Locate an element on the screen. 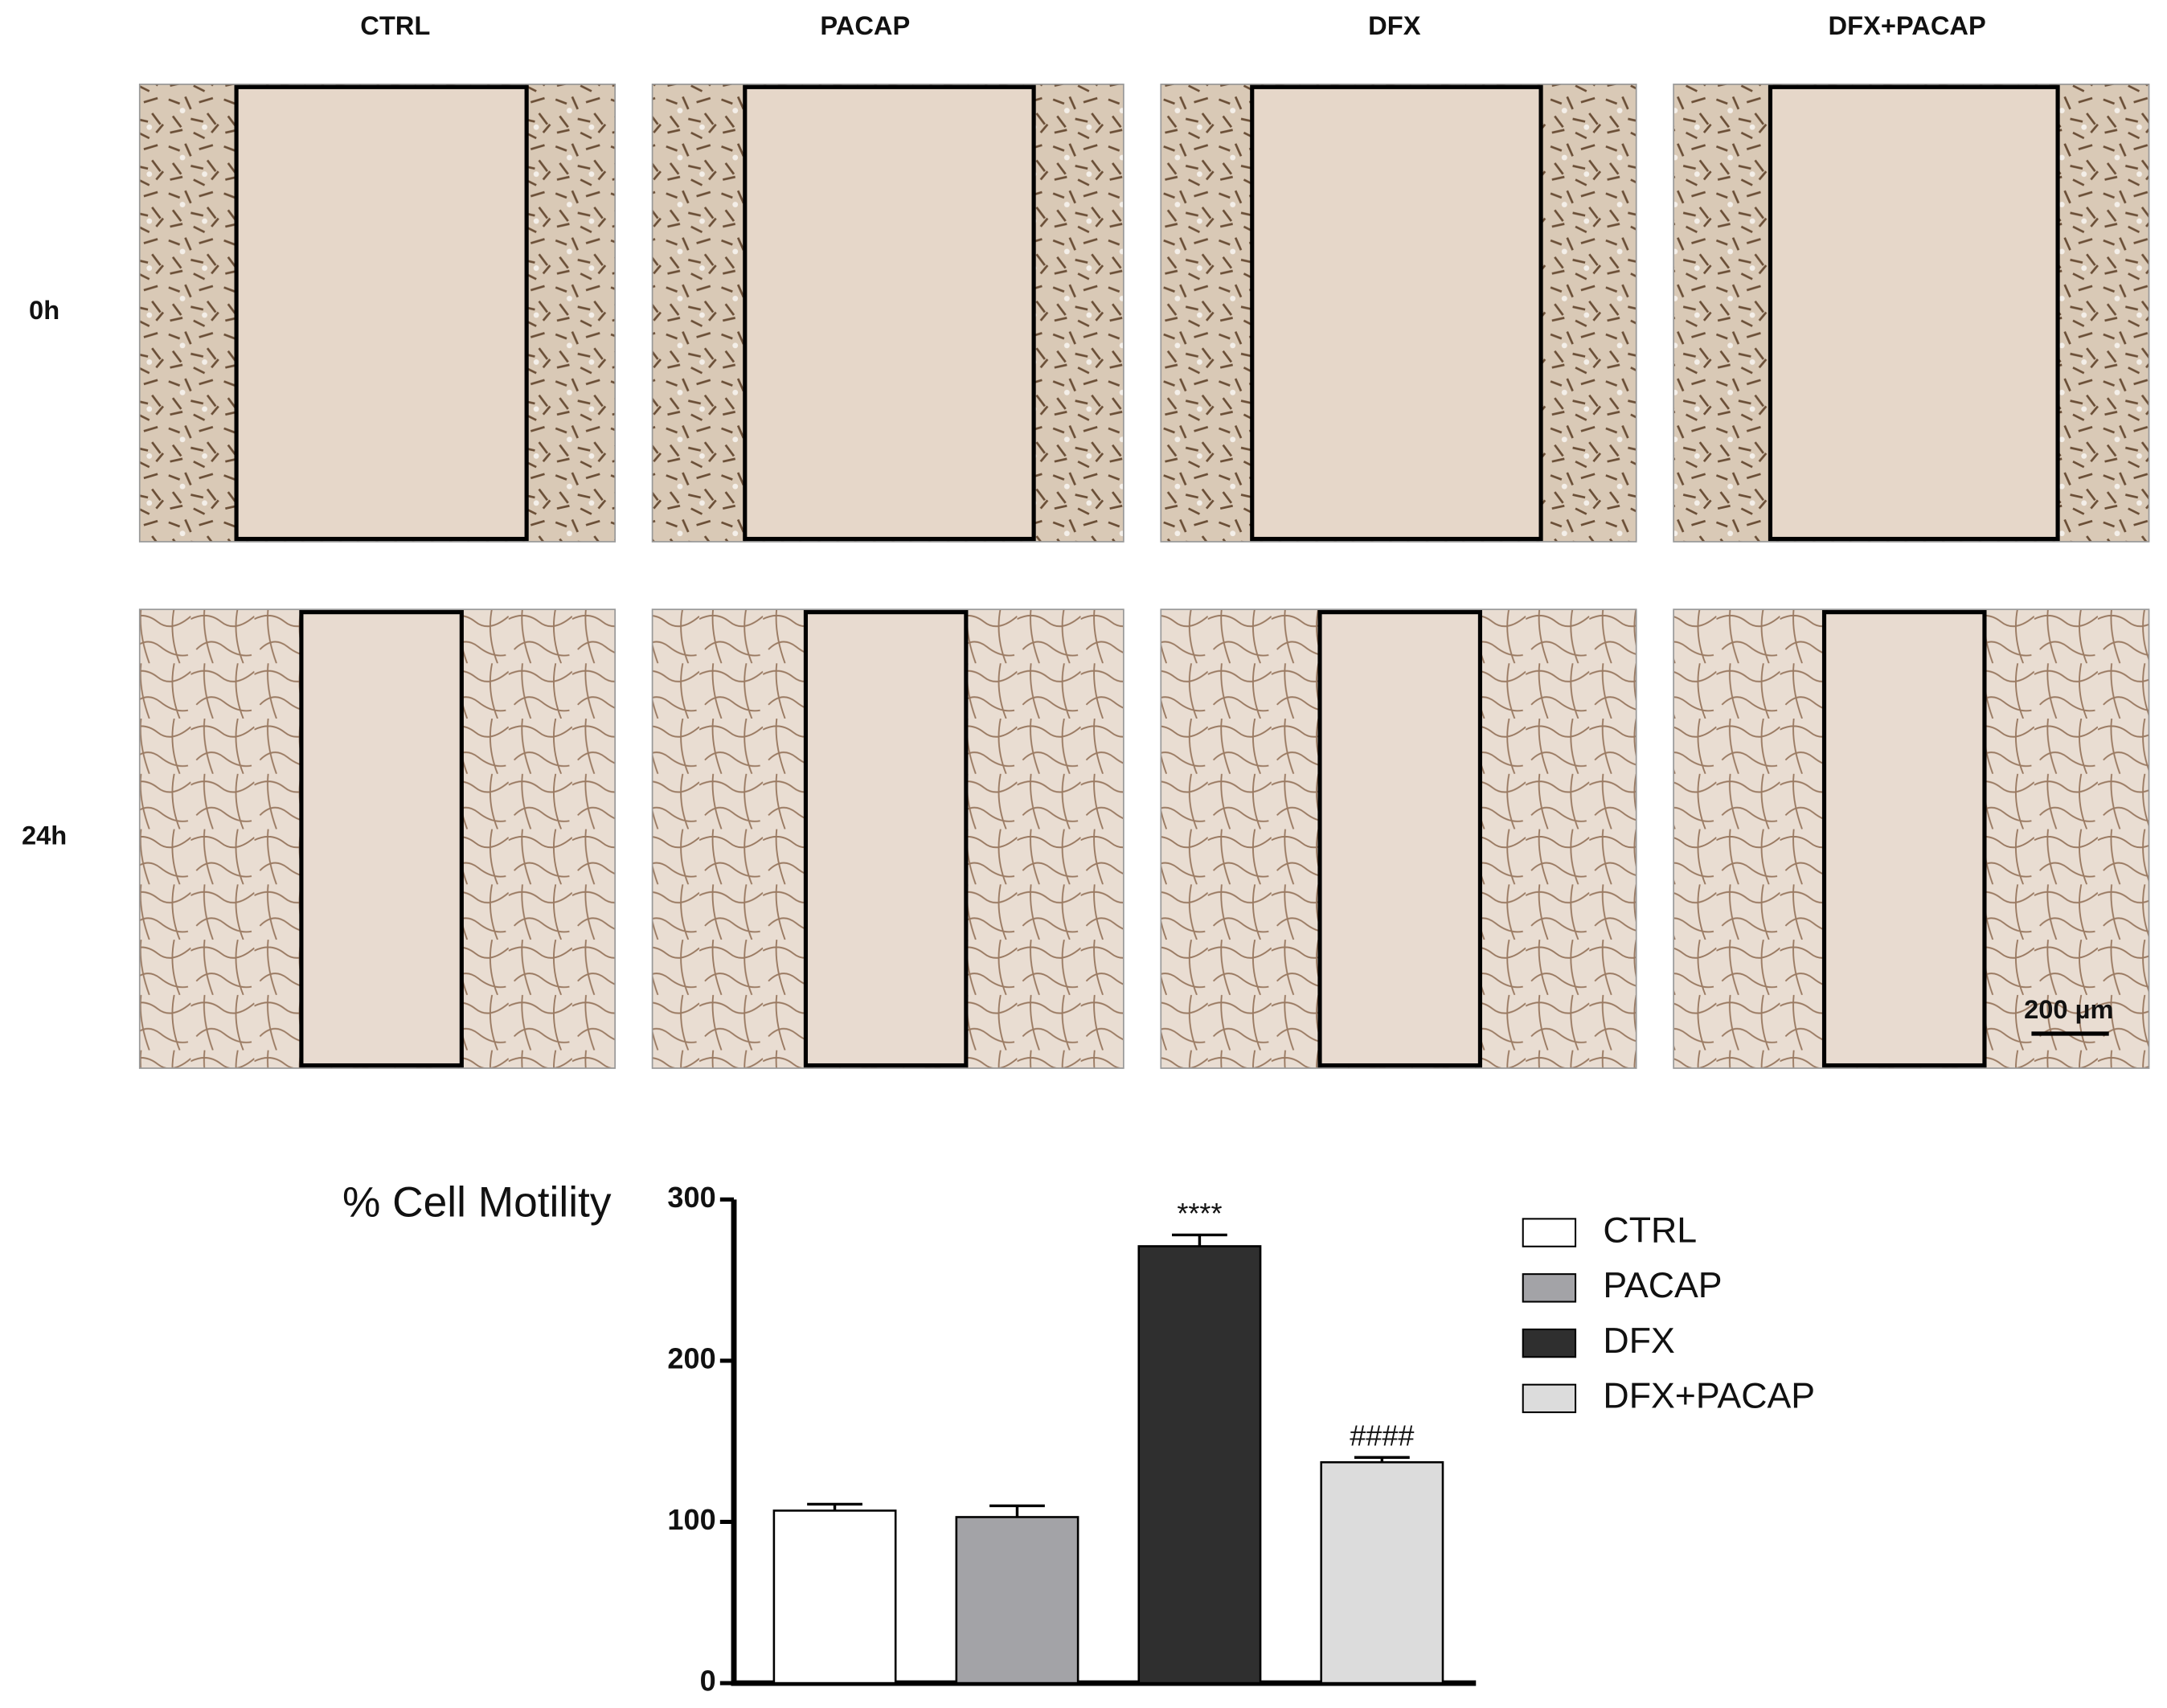 Image resolution: width=2167 pixels, height=1708 pixels. y-tick-label: 200 is located at coordinates (691, 1358).